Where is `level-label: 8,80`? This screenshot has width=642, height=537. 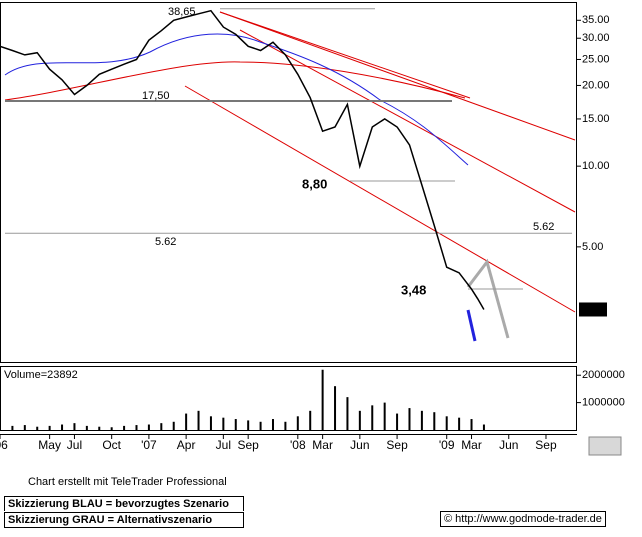 level-label: 8,80 is located at coordinates (314, 183).